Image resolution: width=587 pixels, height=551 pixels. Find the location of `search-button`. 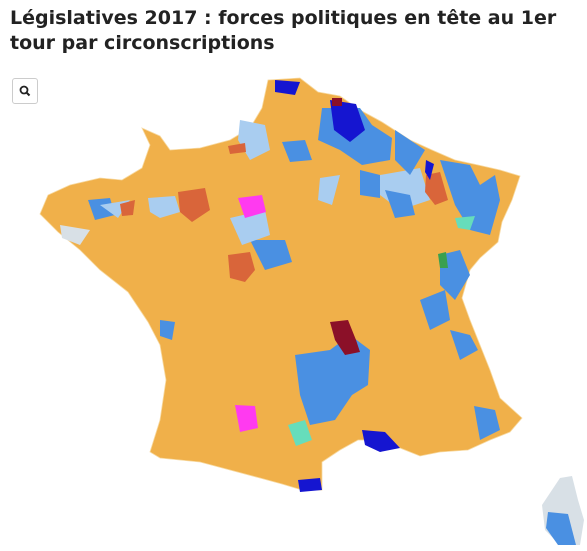

search-button is located at coordinates (25, 91).